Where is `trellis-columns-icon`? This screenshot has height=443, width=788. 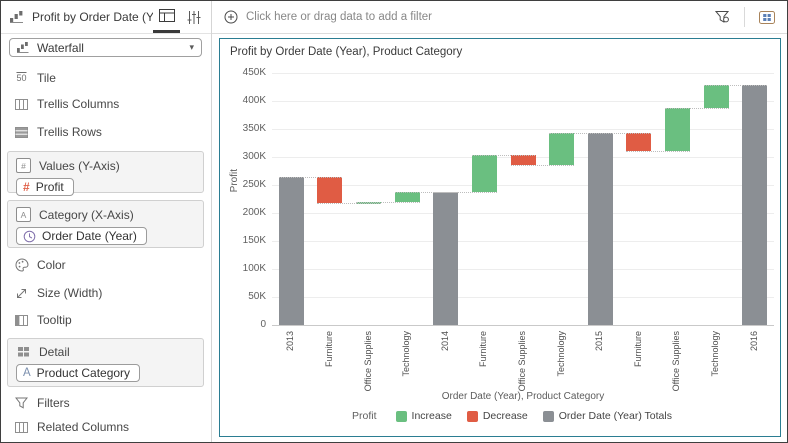 trellis-columns-icon is located at coordinates (21, 104).